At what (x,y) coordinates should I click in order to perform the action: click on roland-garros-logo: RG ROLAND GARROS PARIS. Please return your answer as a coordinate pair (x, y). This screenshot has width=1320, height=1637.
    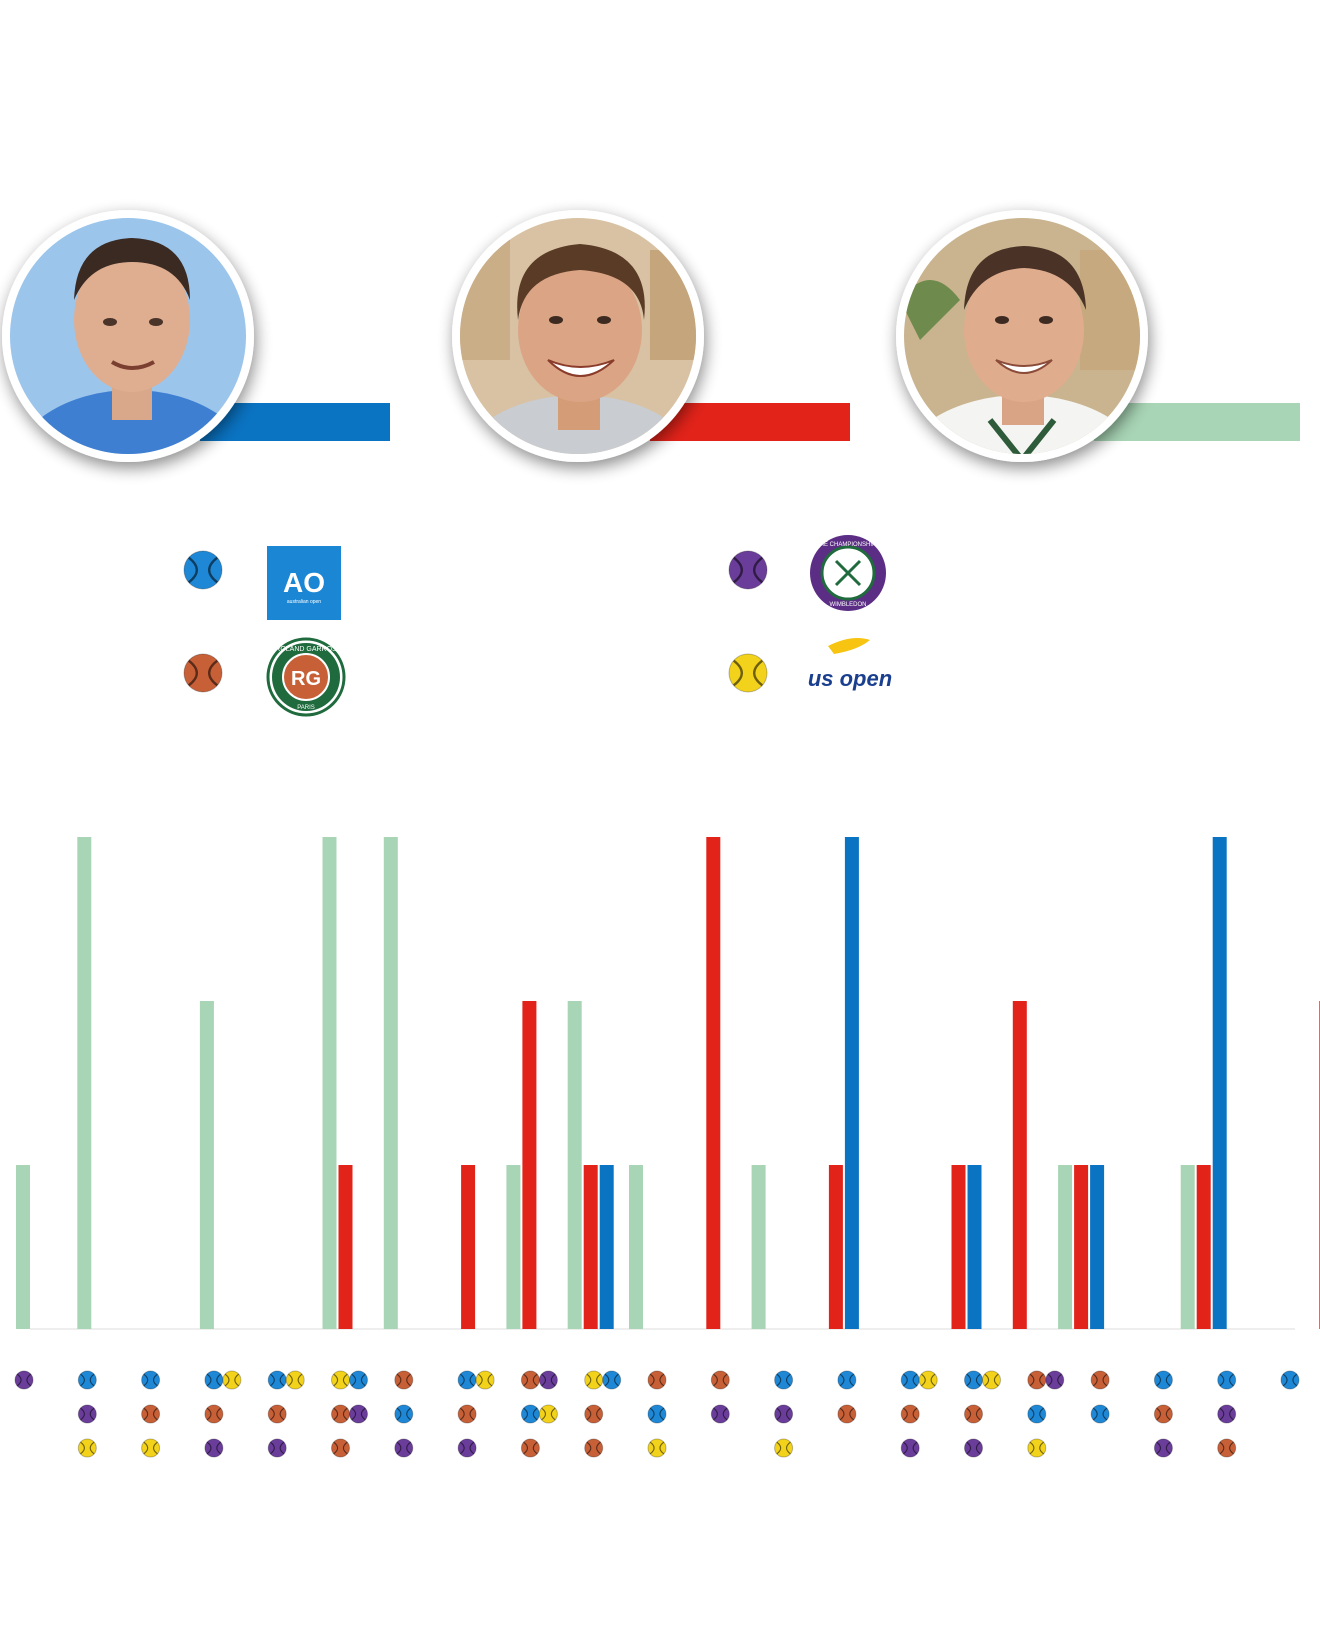
    Looking at the image, I should click on (306, 677).